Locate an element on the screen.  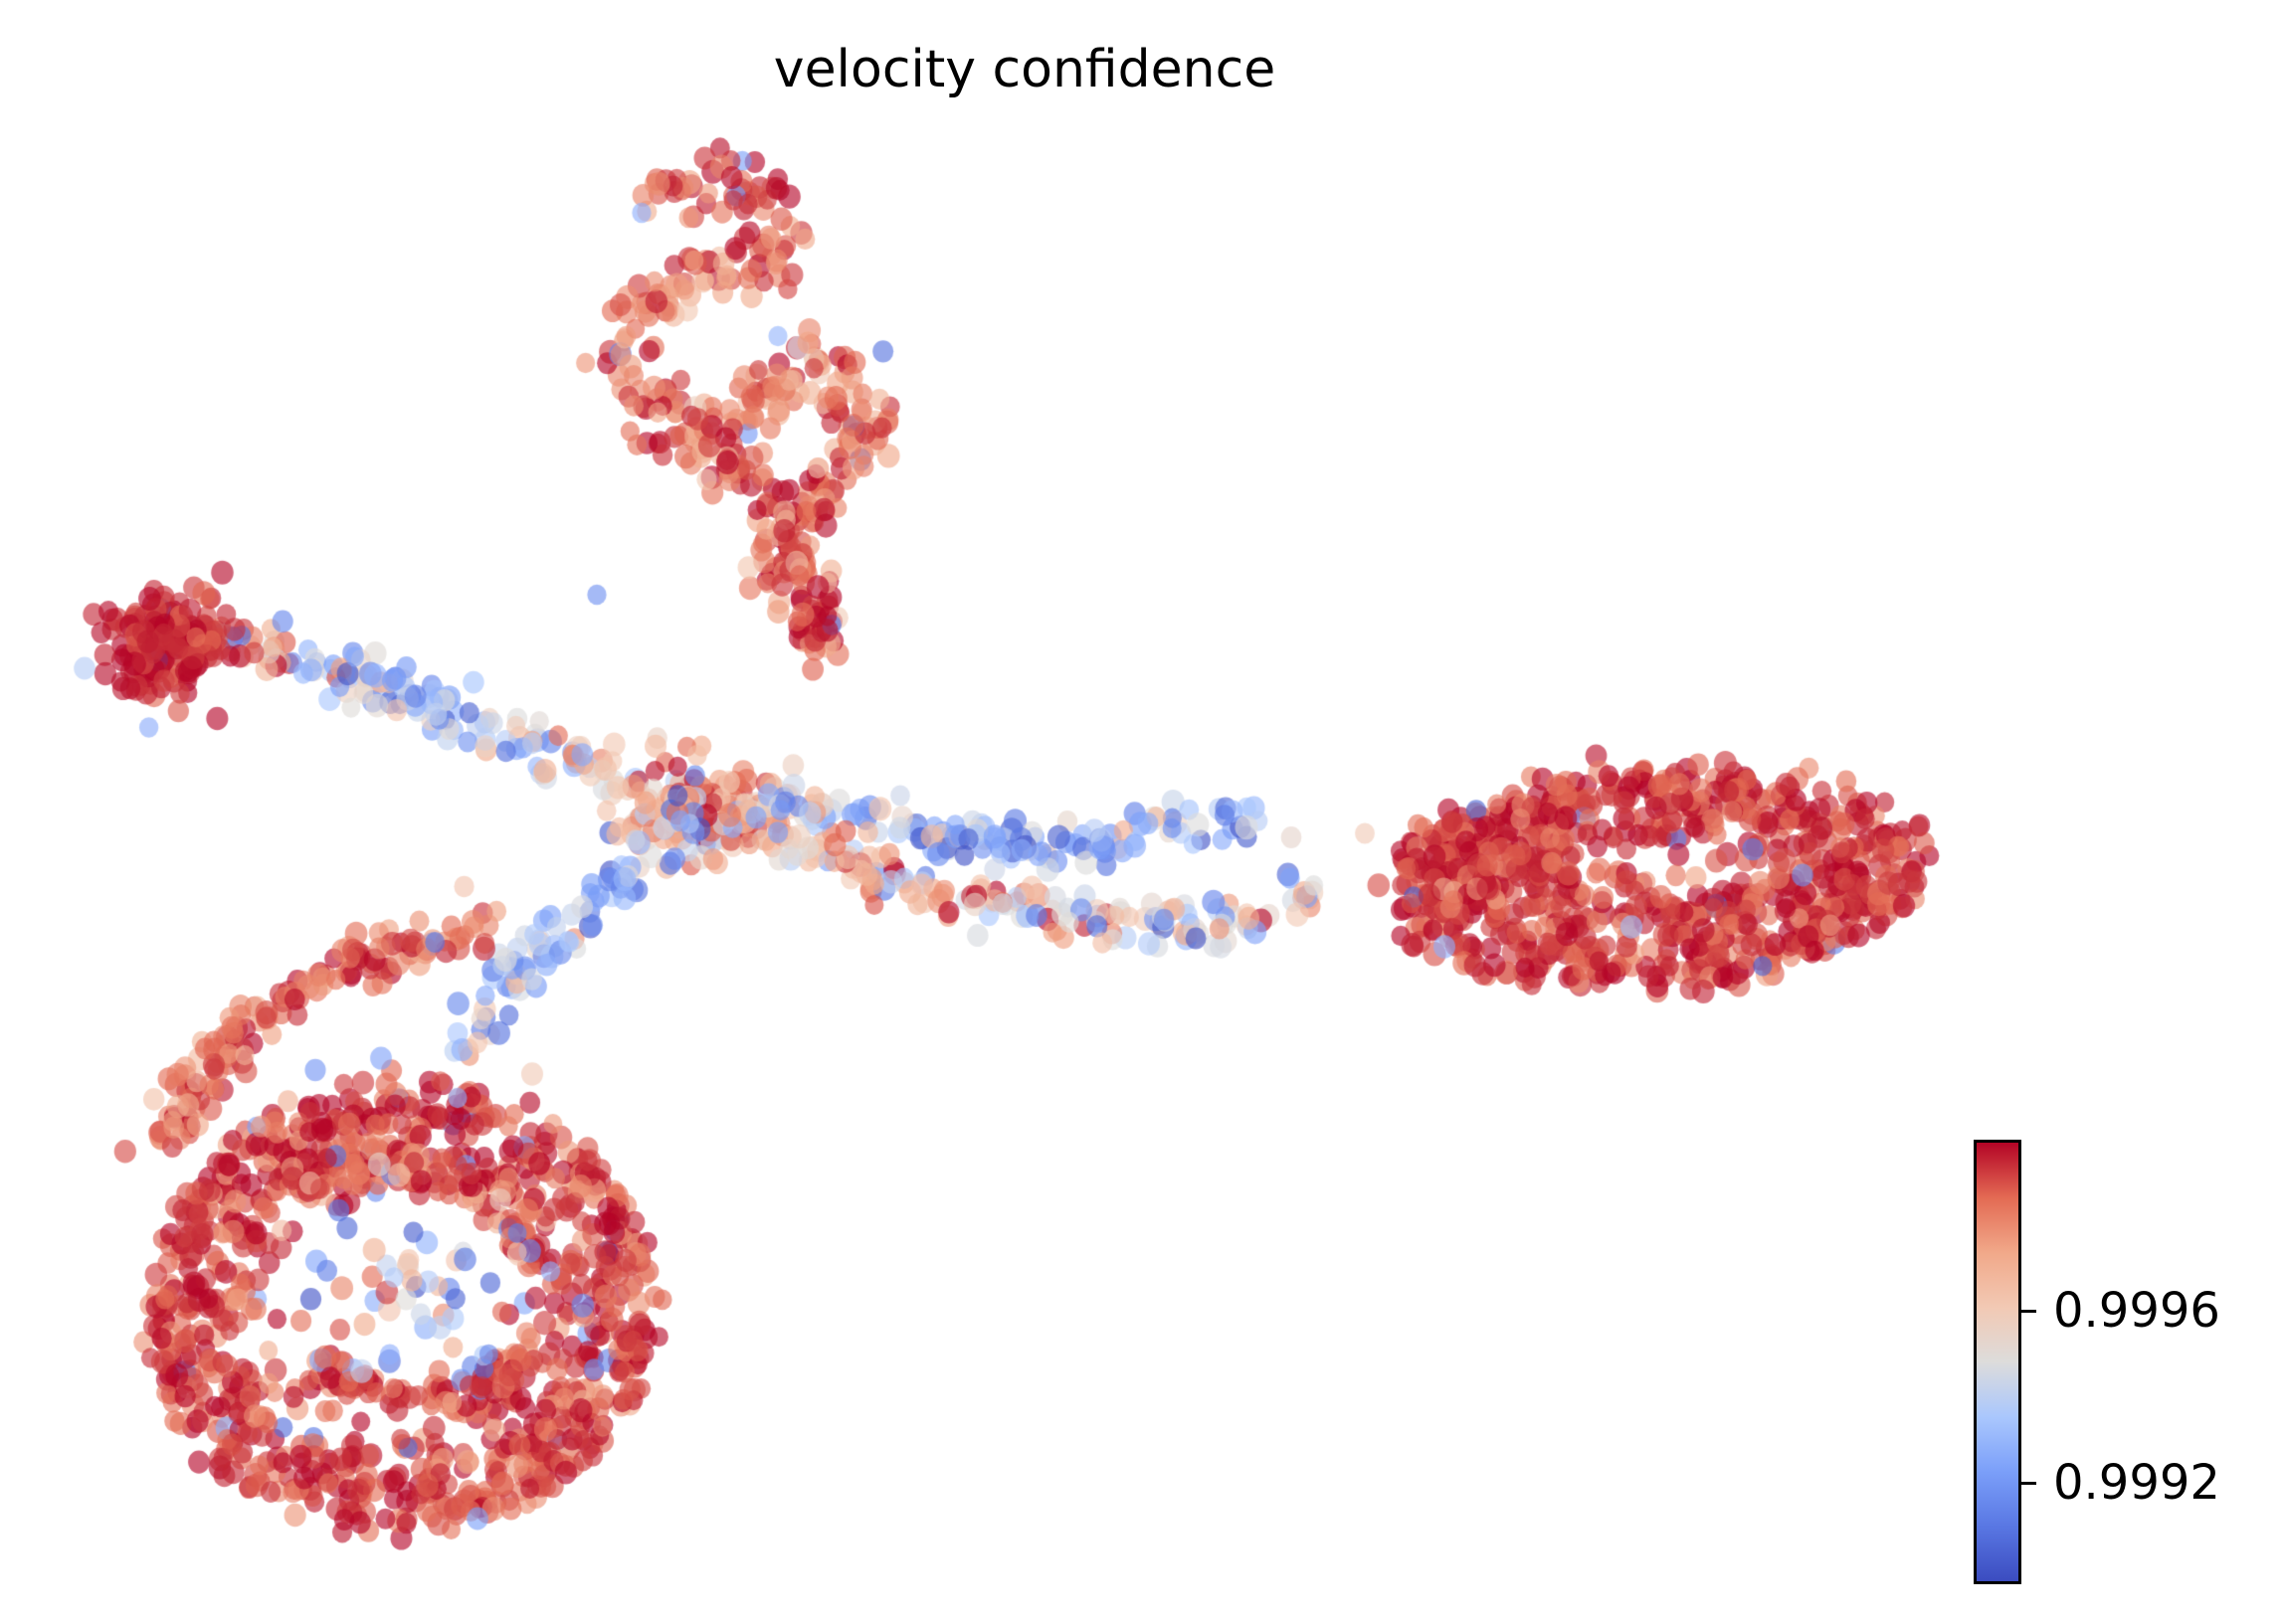
colorbar-tick-label-upper: 0.9996 is located at coordinates (2136, 1311).